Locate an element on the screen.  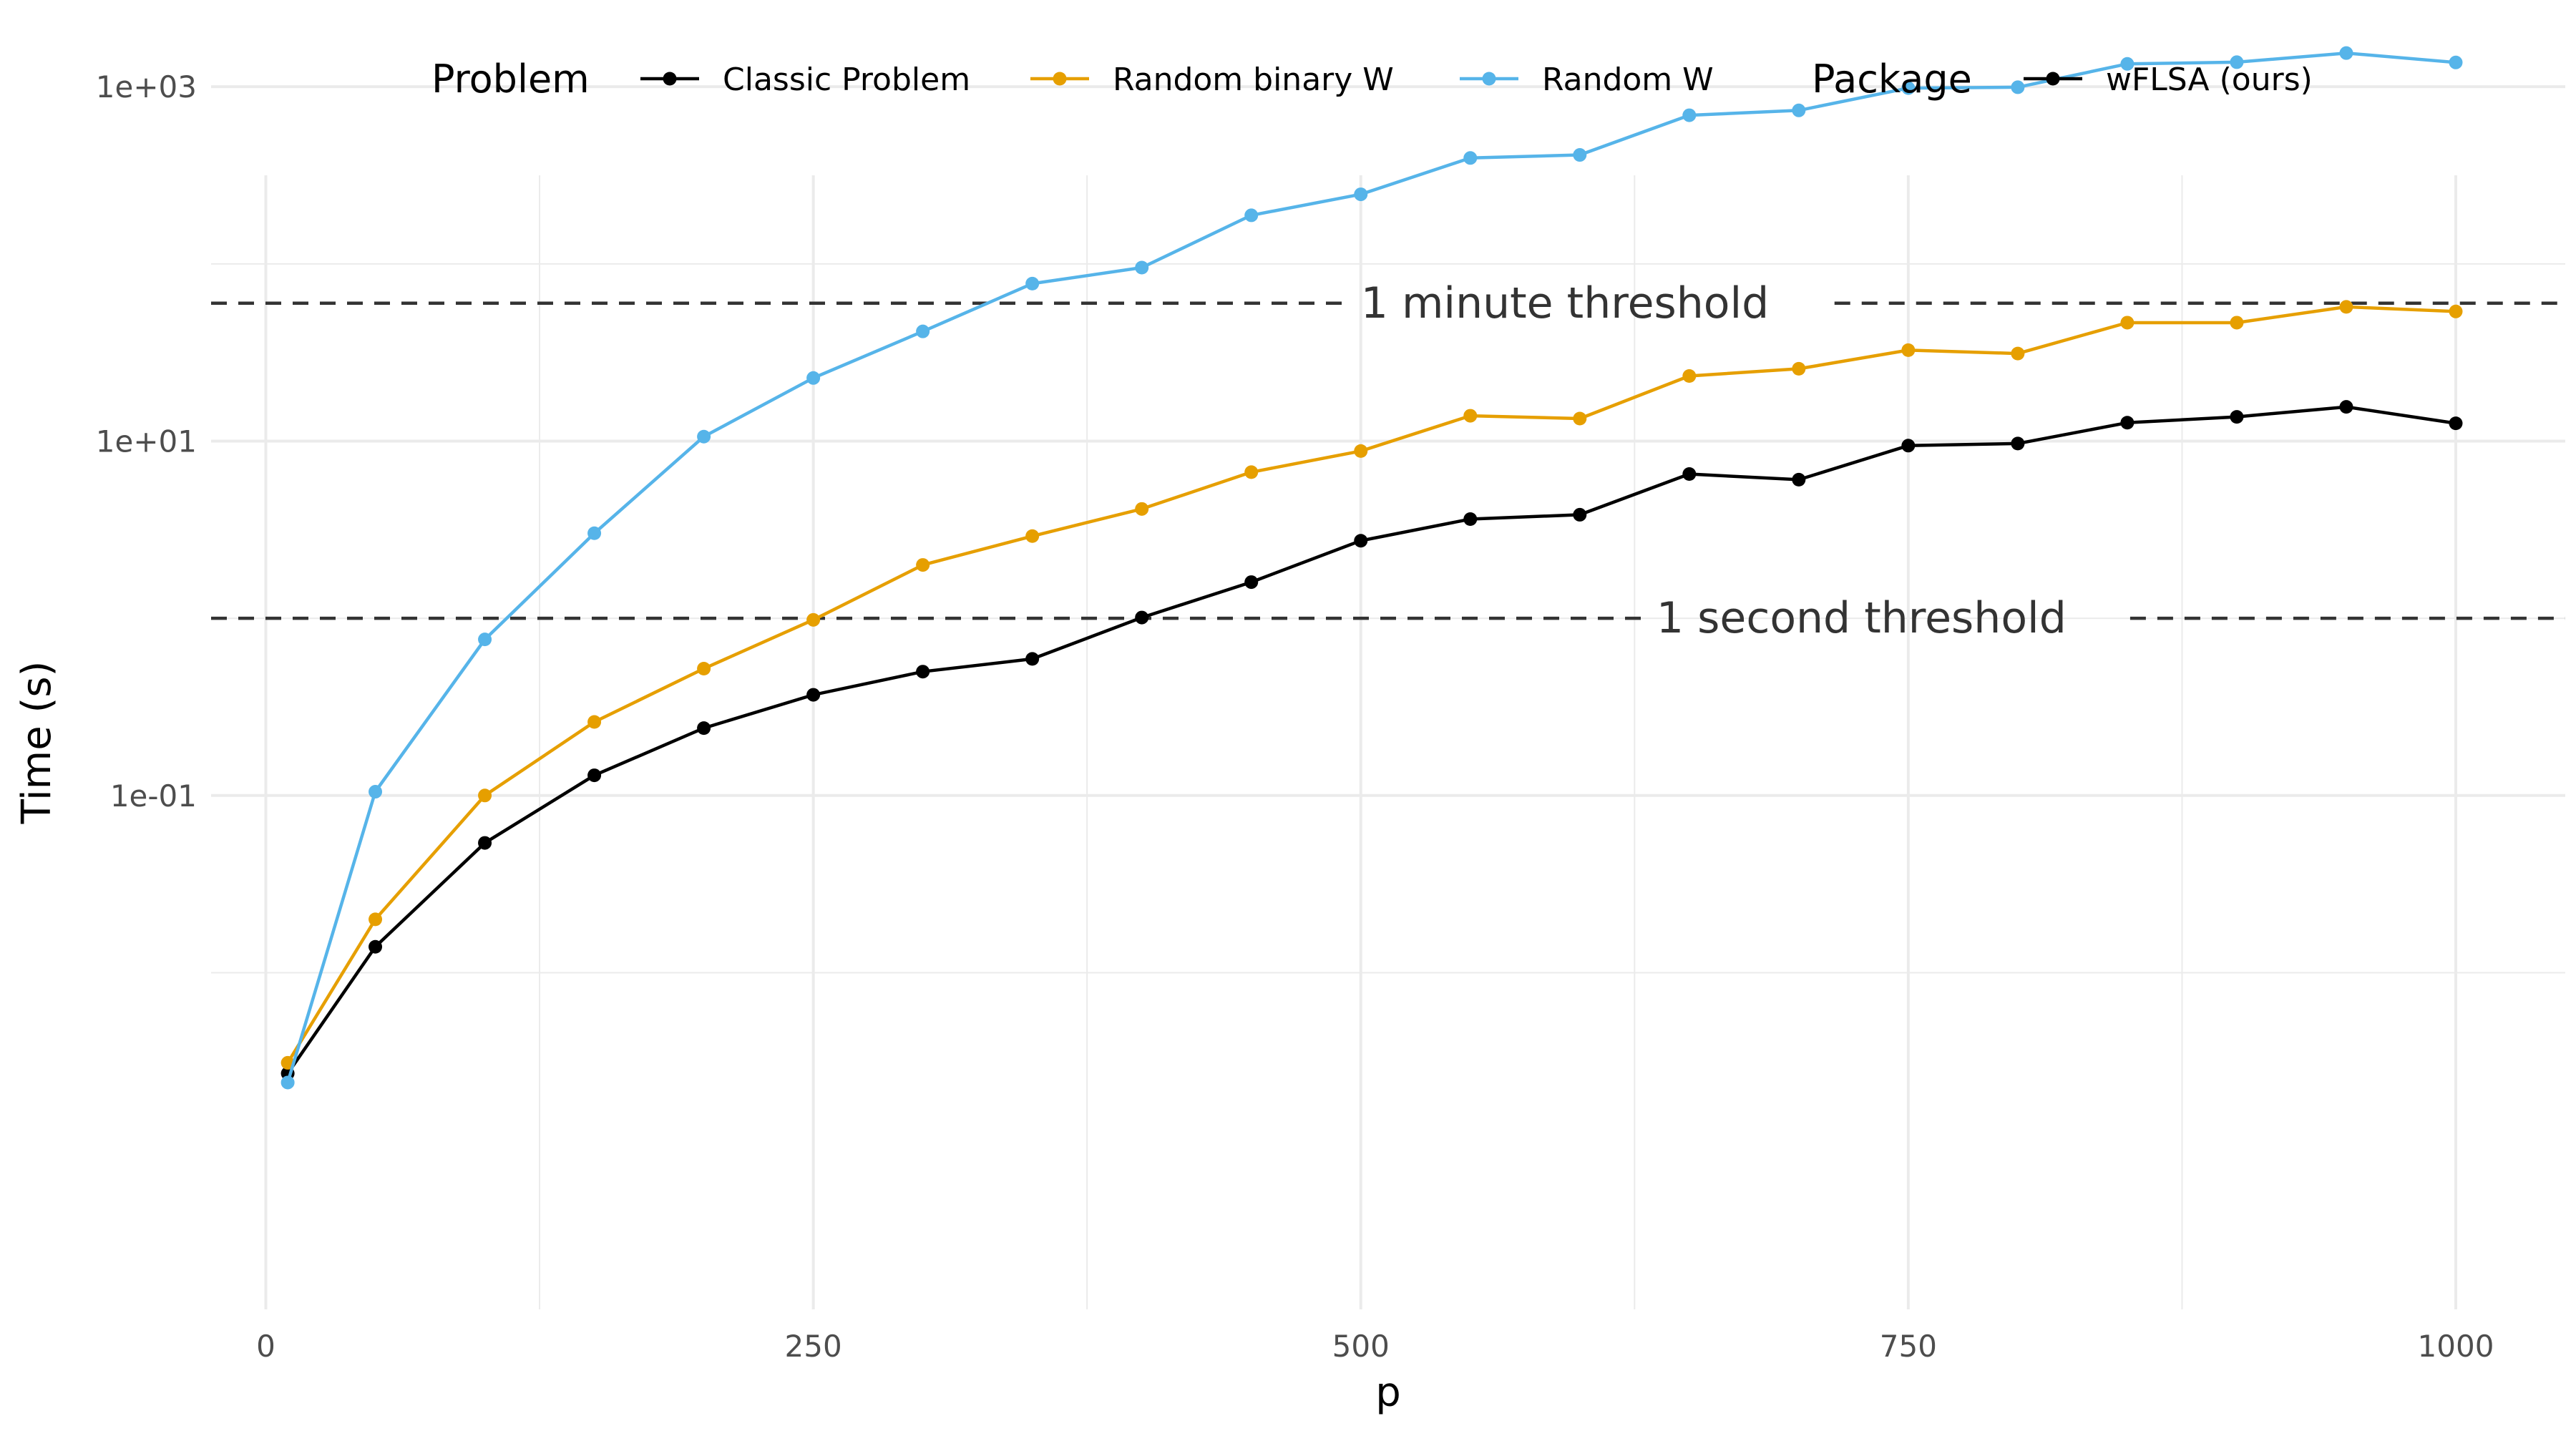
legend-label: wFLSA (ours) is located at coordinates (2209, 80).